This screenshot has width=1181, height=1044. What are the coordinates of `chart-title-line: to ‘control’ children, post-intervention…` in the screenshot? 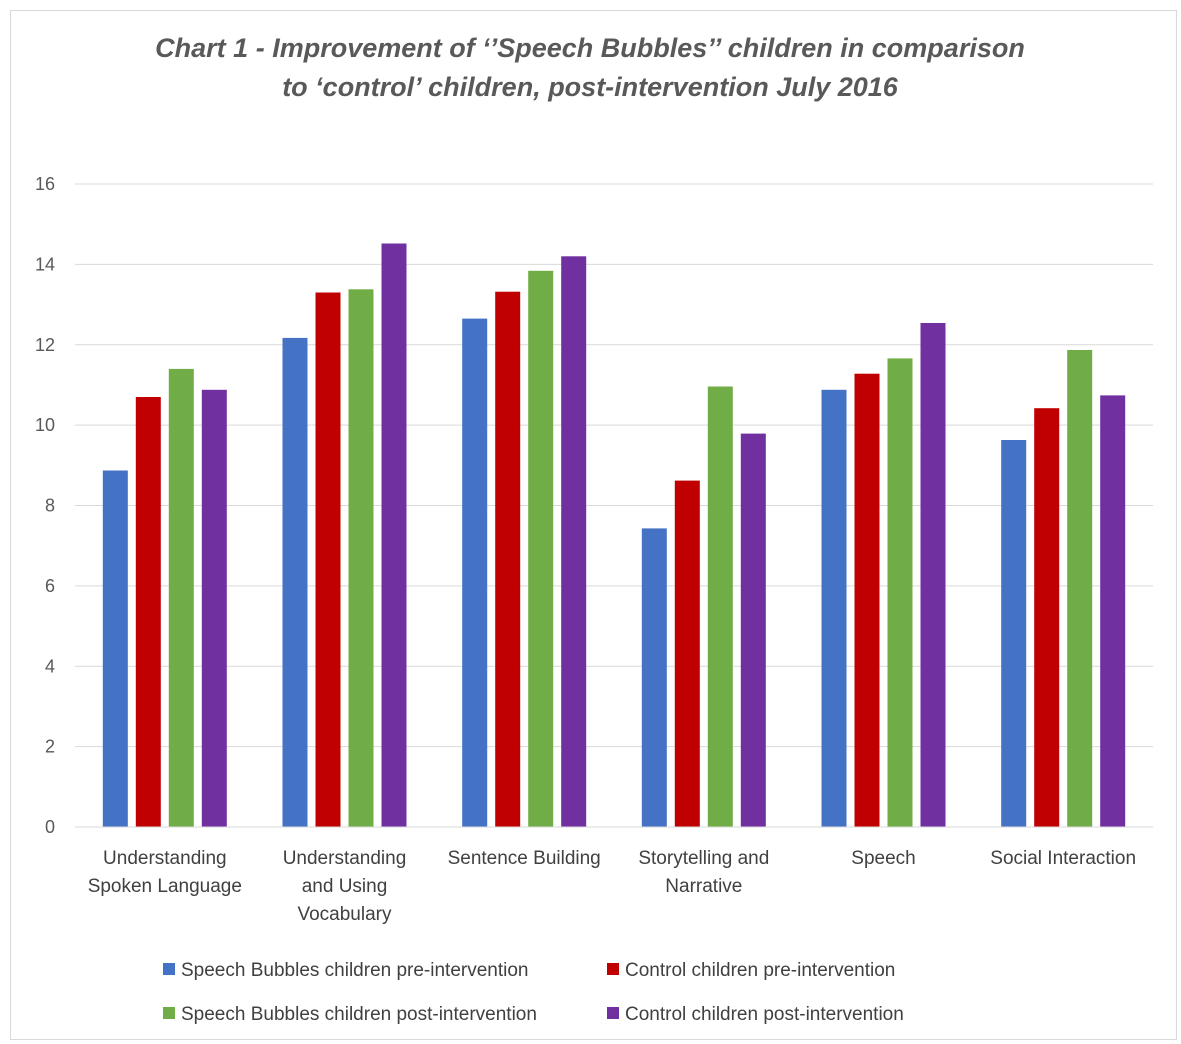 It's located at (590, 87).